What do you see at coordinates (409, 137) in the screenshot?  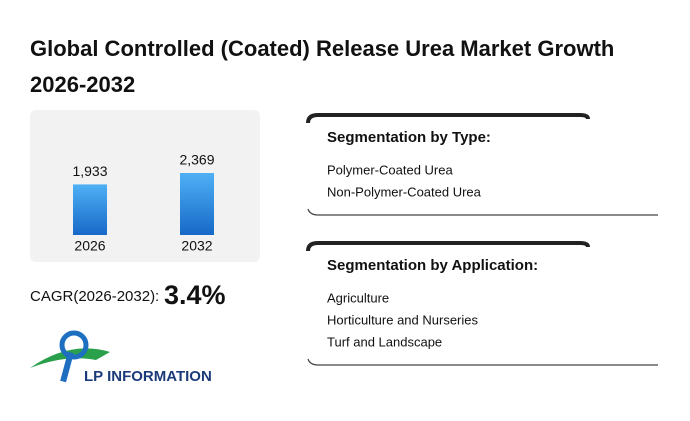 I see `segment-heading: Segmentation by Type:` at bounding box center [409, 137].